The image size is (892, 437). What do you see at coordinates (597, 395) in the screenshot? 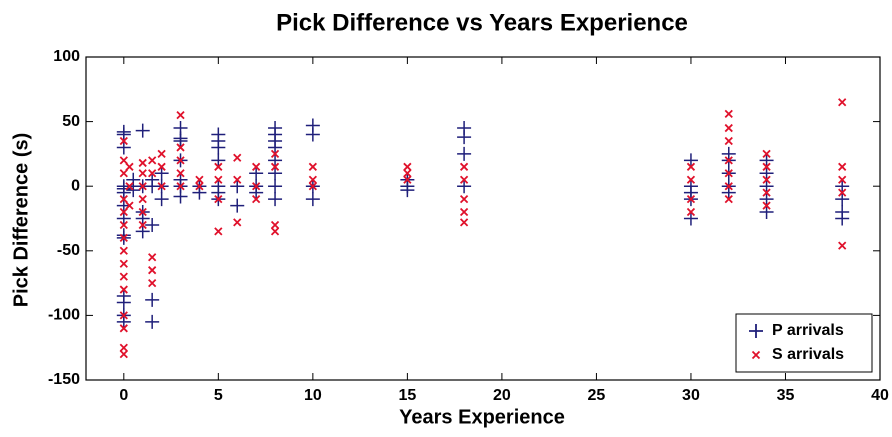
I see `x-tick-label: 25` at bounding box center [597, 395].